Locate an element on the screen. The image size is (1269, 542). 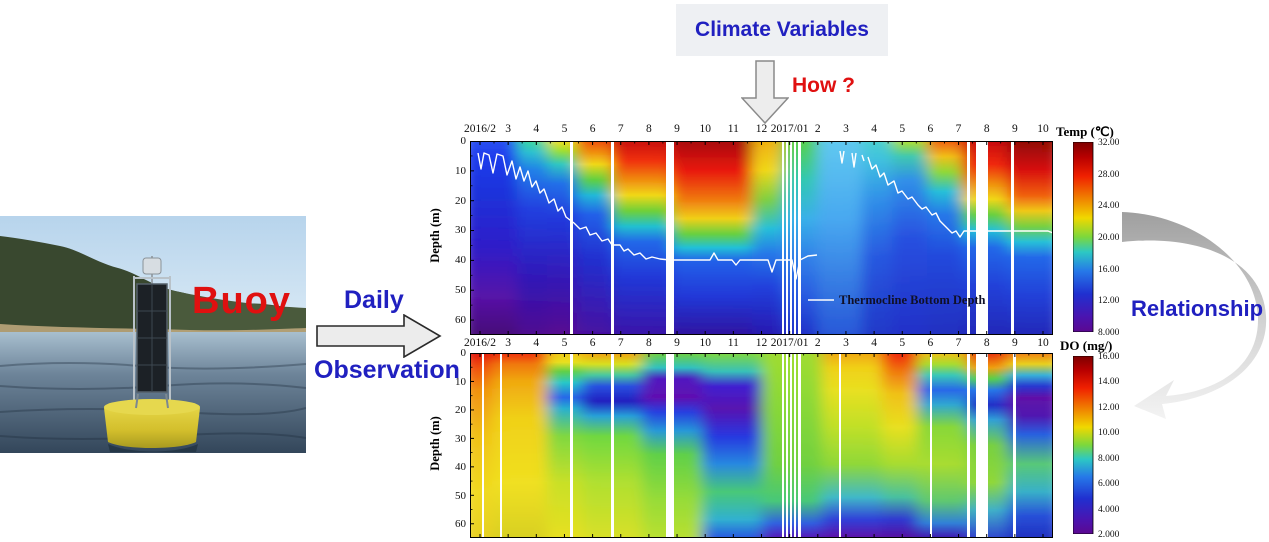
colorbar-tick-label: 6.000 is located at coordinates (1109, 484).